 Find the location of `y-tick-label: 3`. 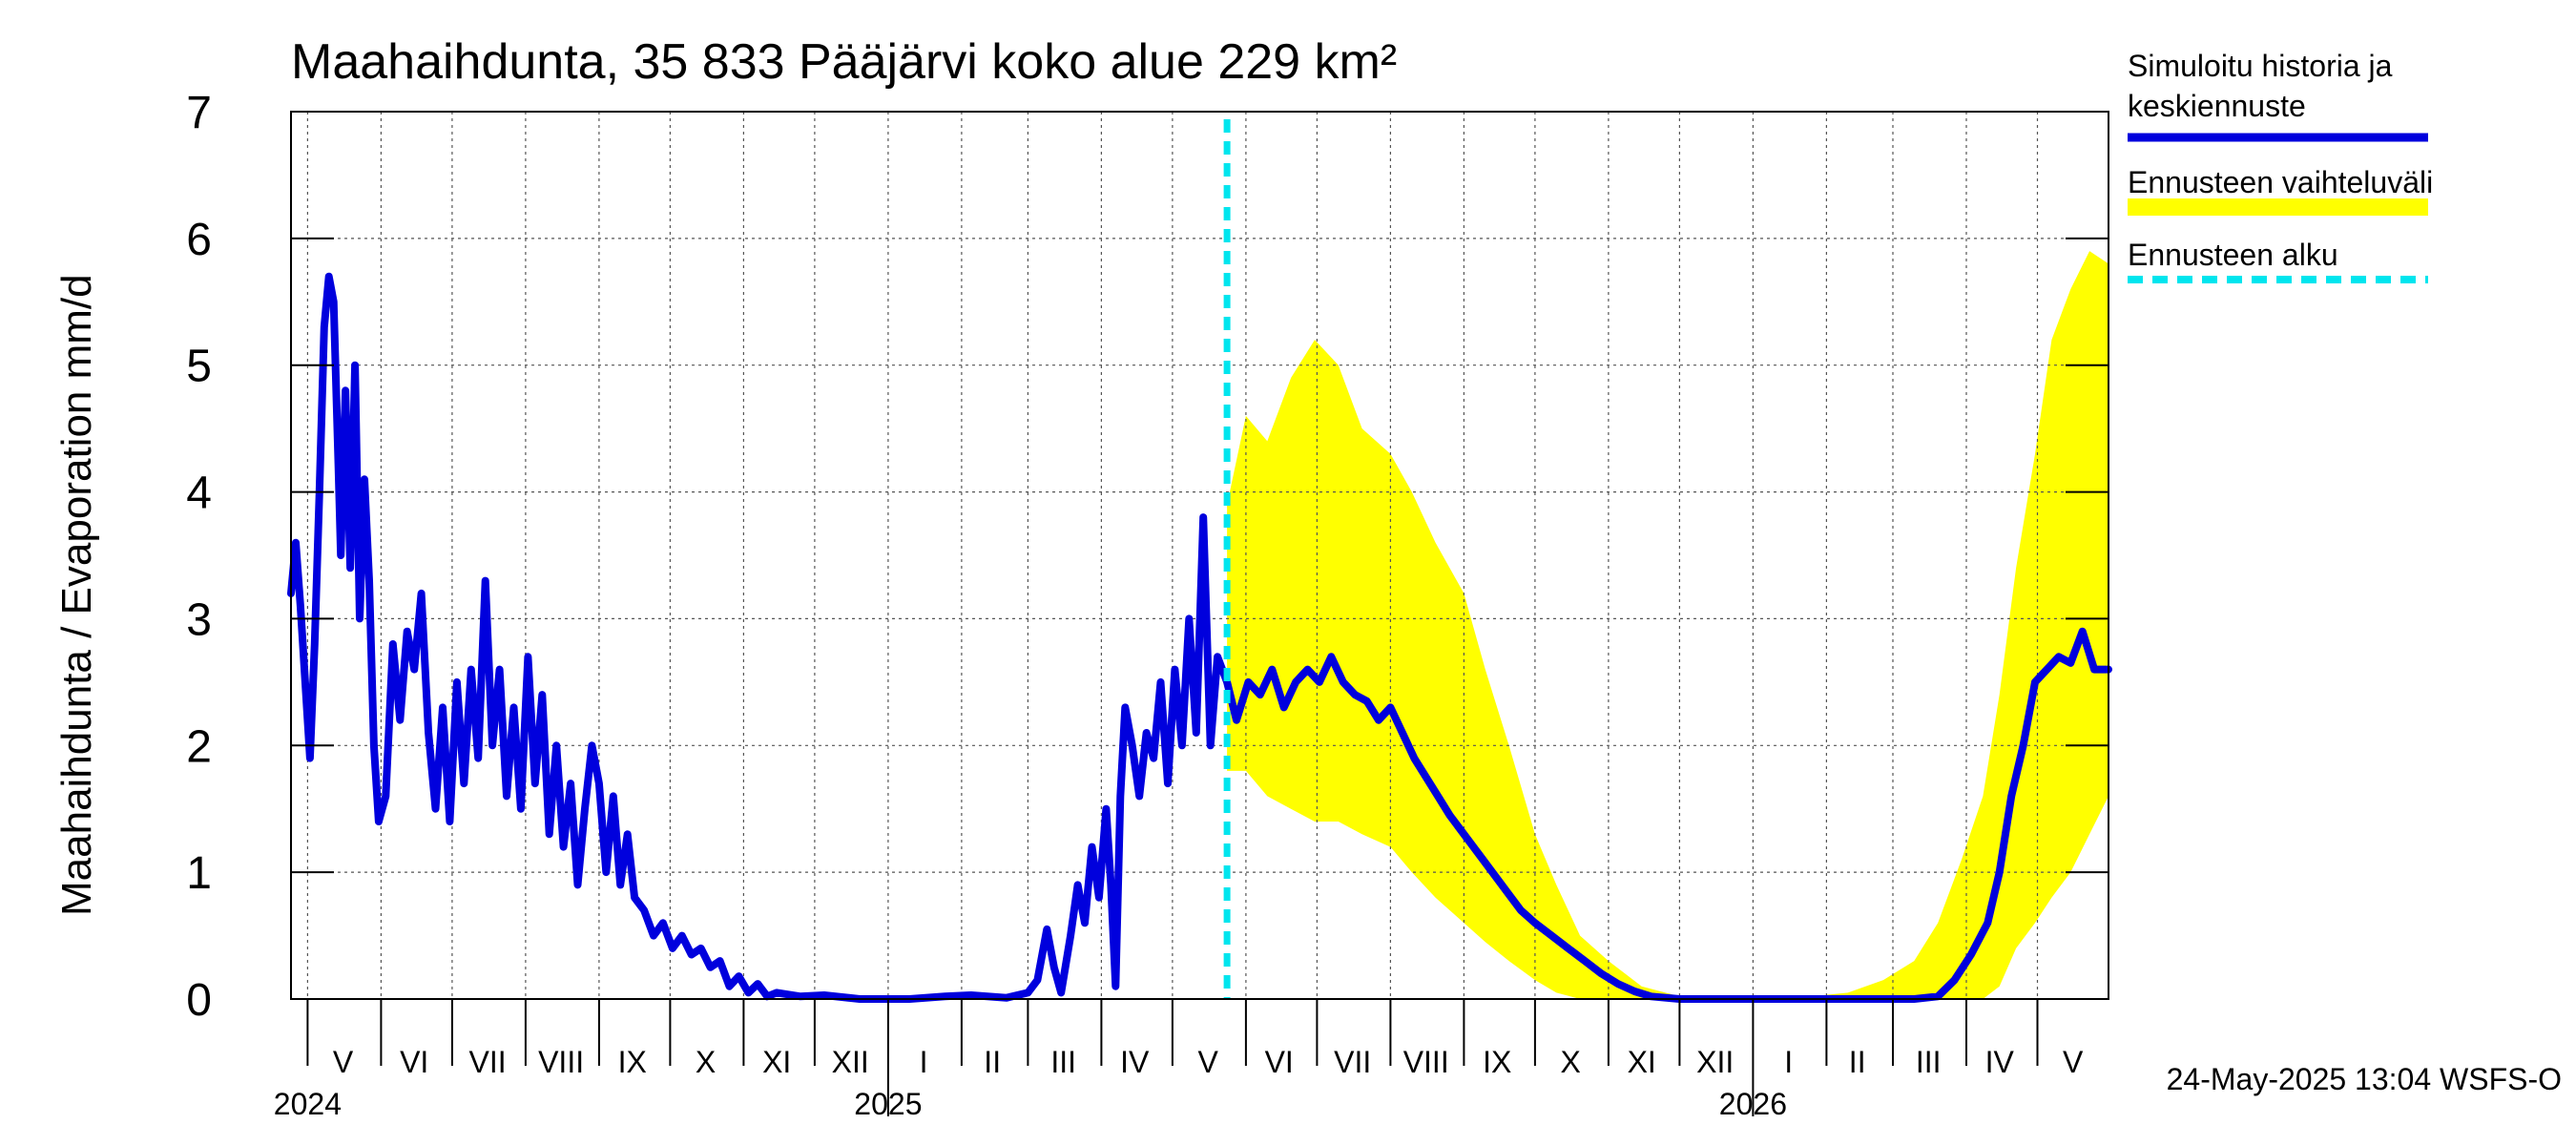

y-tick-label: 3 is located at coordinates (199, 620).